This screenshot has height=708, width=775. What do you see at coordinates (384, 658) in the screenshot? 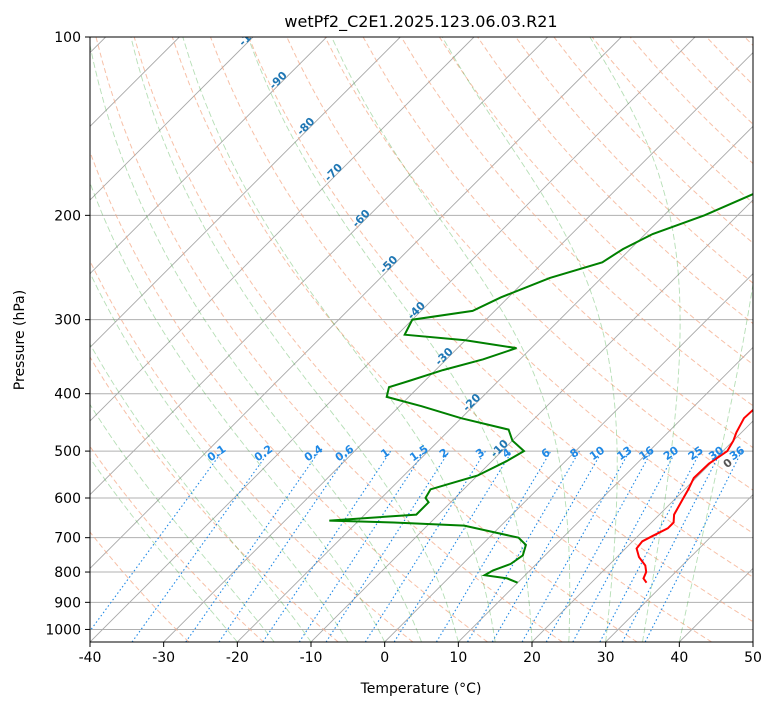
I see `x-tick-label: 0` at bounding box center [384, 658].